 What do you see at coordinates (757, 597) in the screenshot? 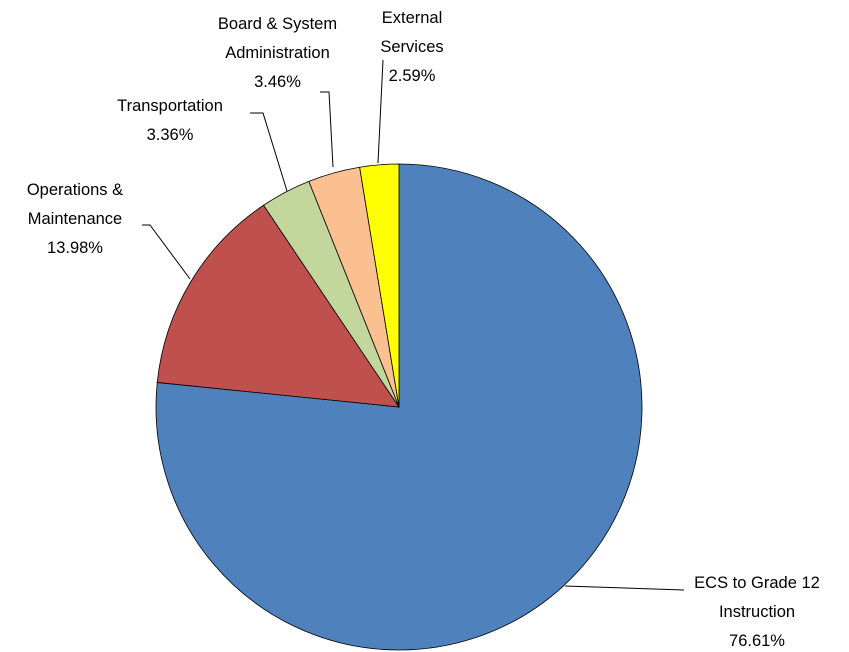
I see `label-name: ECS to Grade 12 Instruction` at bounding box center [757, 597].